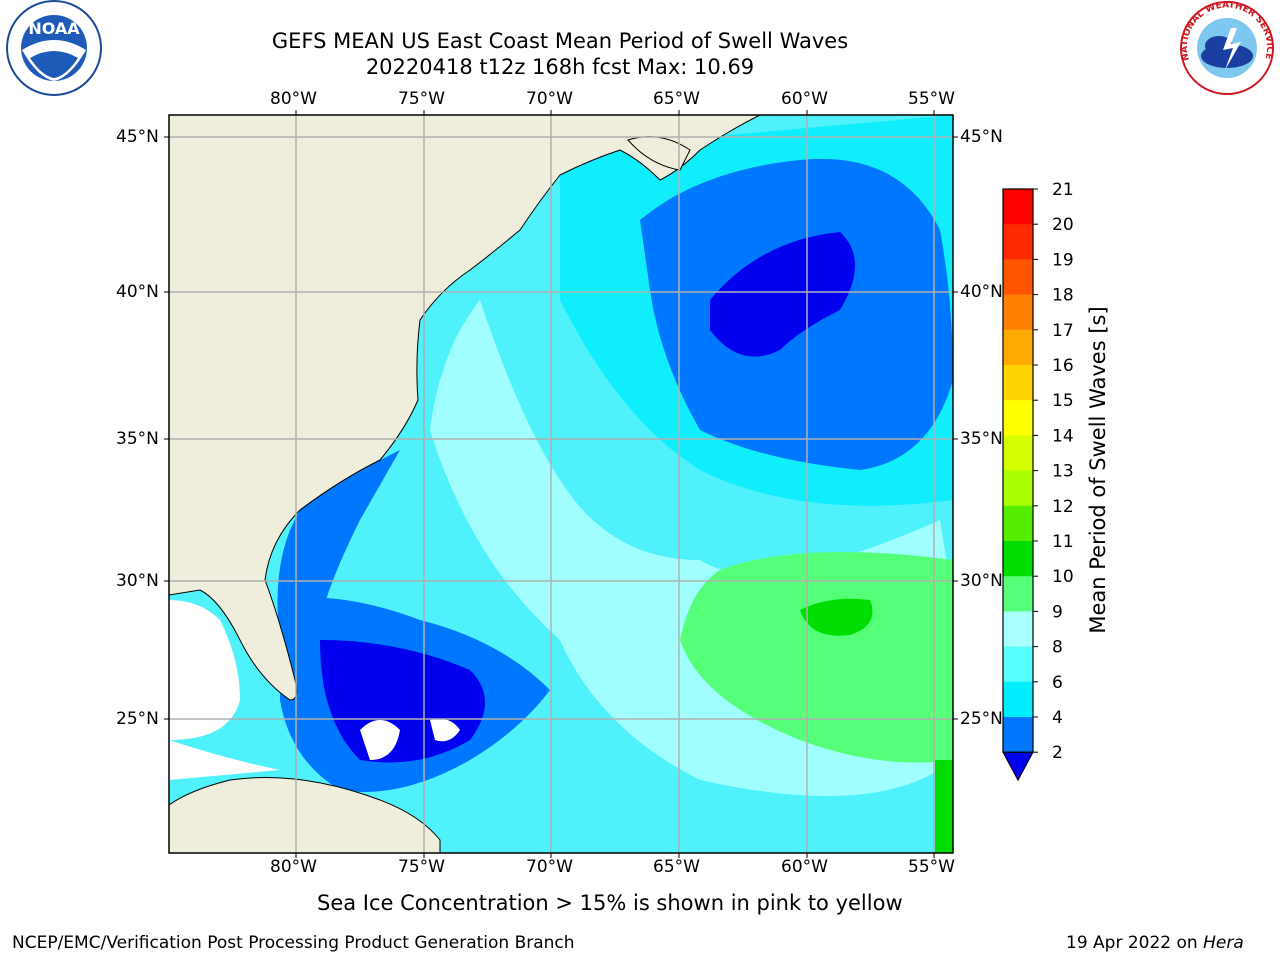 This screenshot has height=960, width=1280. I want to click on date-label: 19 Apr 2022 on, so click(1135, 943).